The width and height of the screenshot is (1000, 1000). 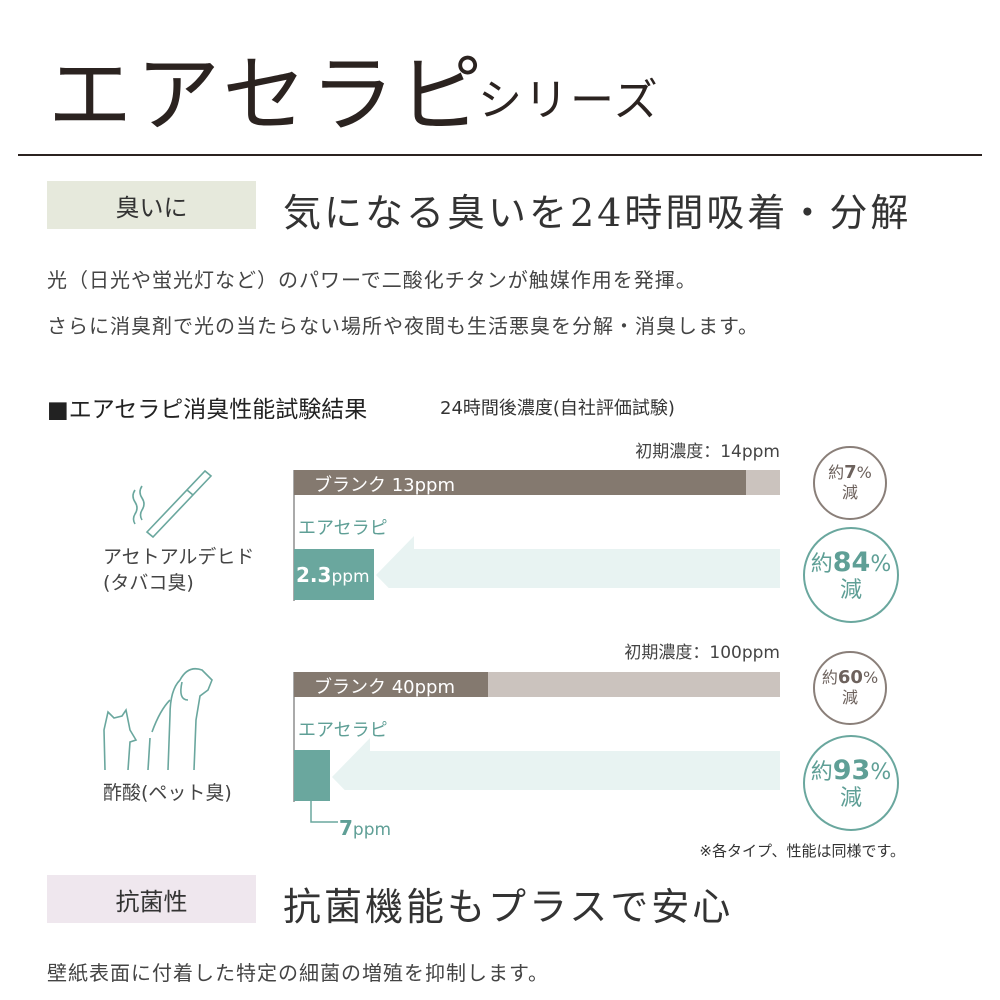 I want to click on test-title: ■エアセラピ消臭性能試験結果, so click(x=207, y=410).